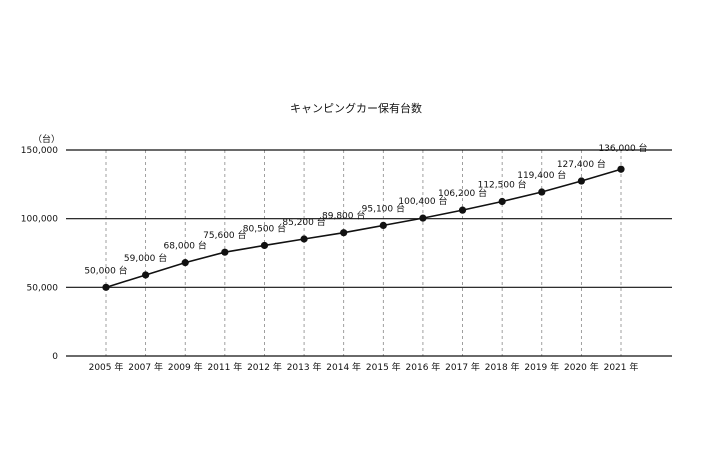 The width and height of the screenshot is (710, 474). Describe the element at coordinates (622, 148) in the screenshot. I see `data-label: 136,000 台` at that location.